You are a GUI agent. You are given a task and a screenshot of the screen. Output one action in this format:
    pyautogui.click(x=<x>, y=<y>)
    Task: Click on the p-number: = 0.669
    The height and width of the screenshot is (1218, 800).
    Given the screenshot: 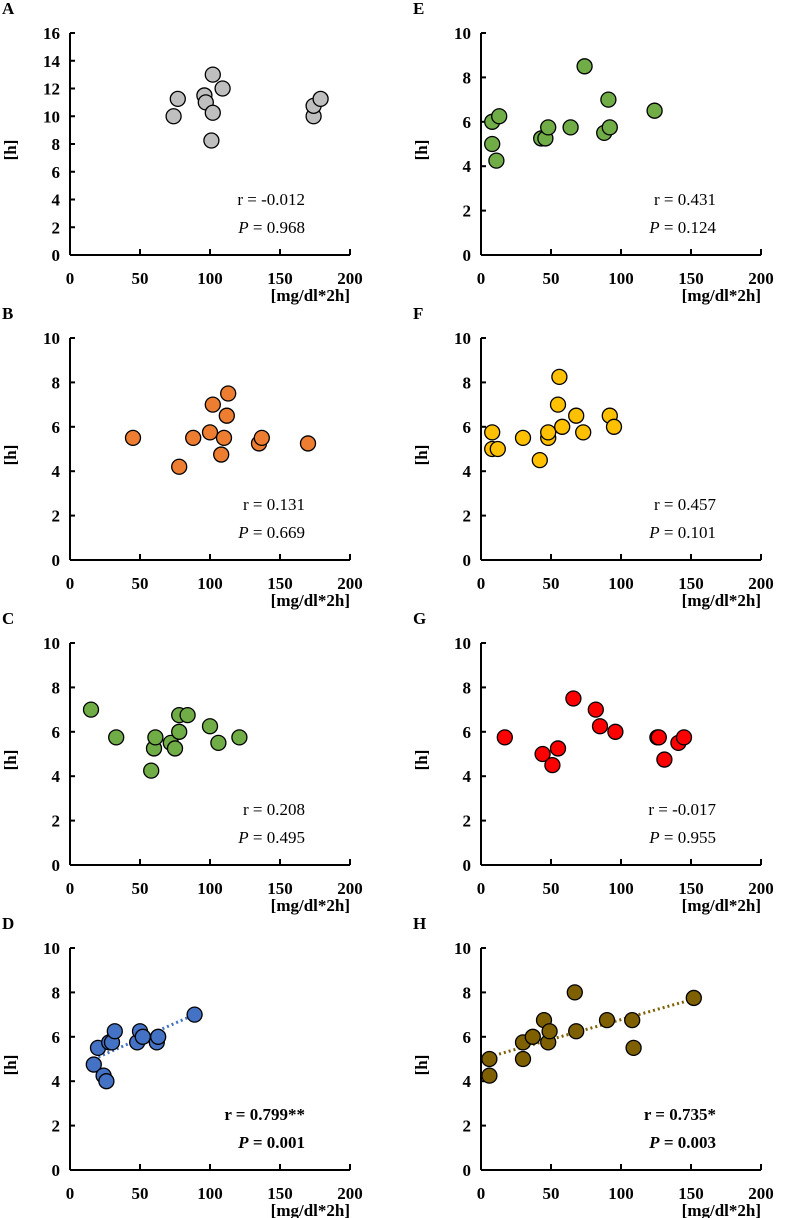 What is the action you would take?
    pyautogui.click(x=277, y=532)
    